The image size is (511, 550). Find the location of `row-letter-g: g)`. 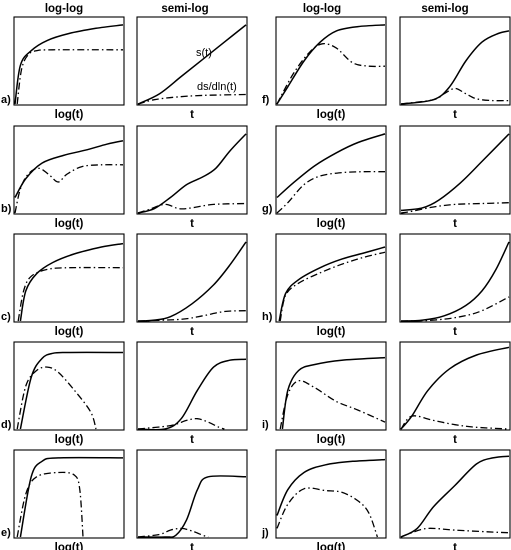

row-letter-g: g) is located at coordinates (267, 209).